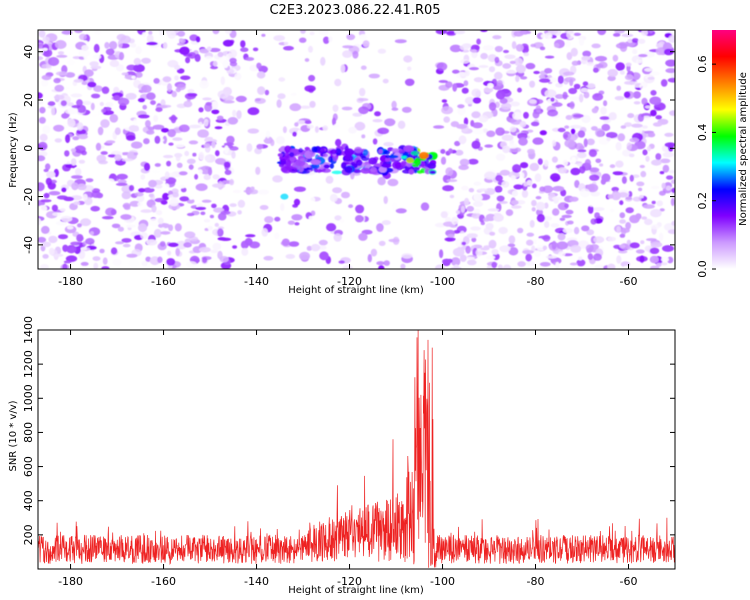 This screenshot has height=600, width=750. I want to click on y-tick-label: 1200, so click(28, 364).